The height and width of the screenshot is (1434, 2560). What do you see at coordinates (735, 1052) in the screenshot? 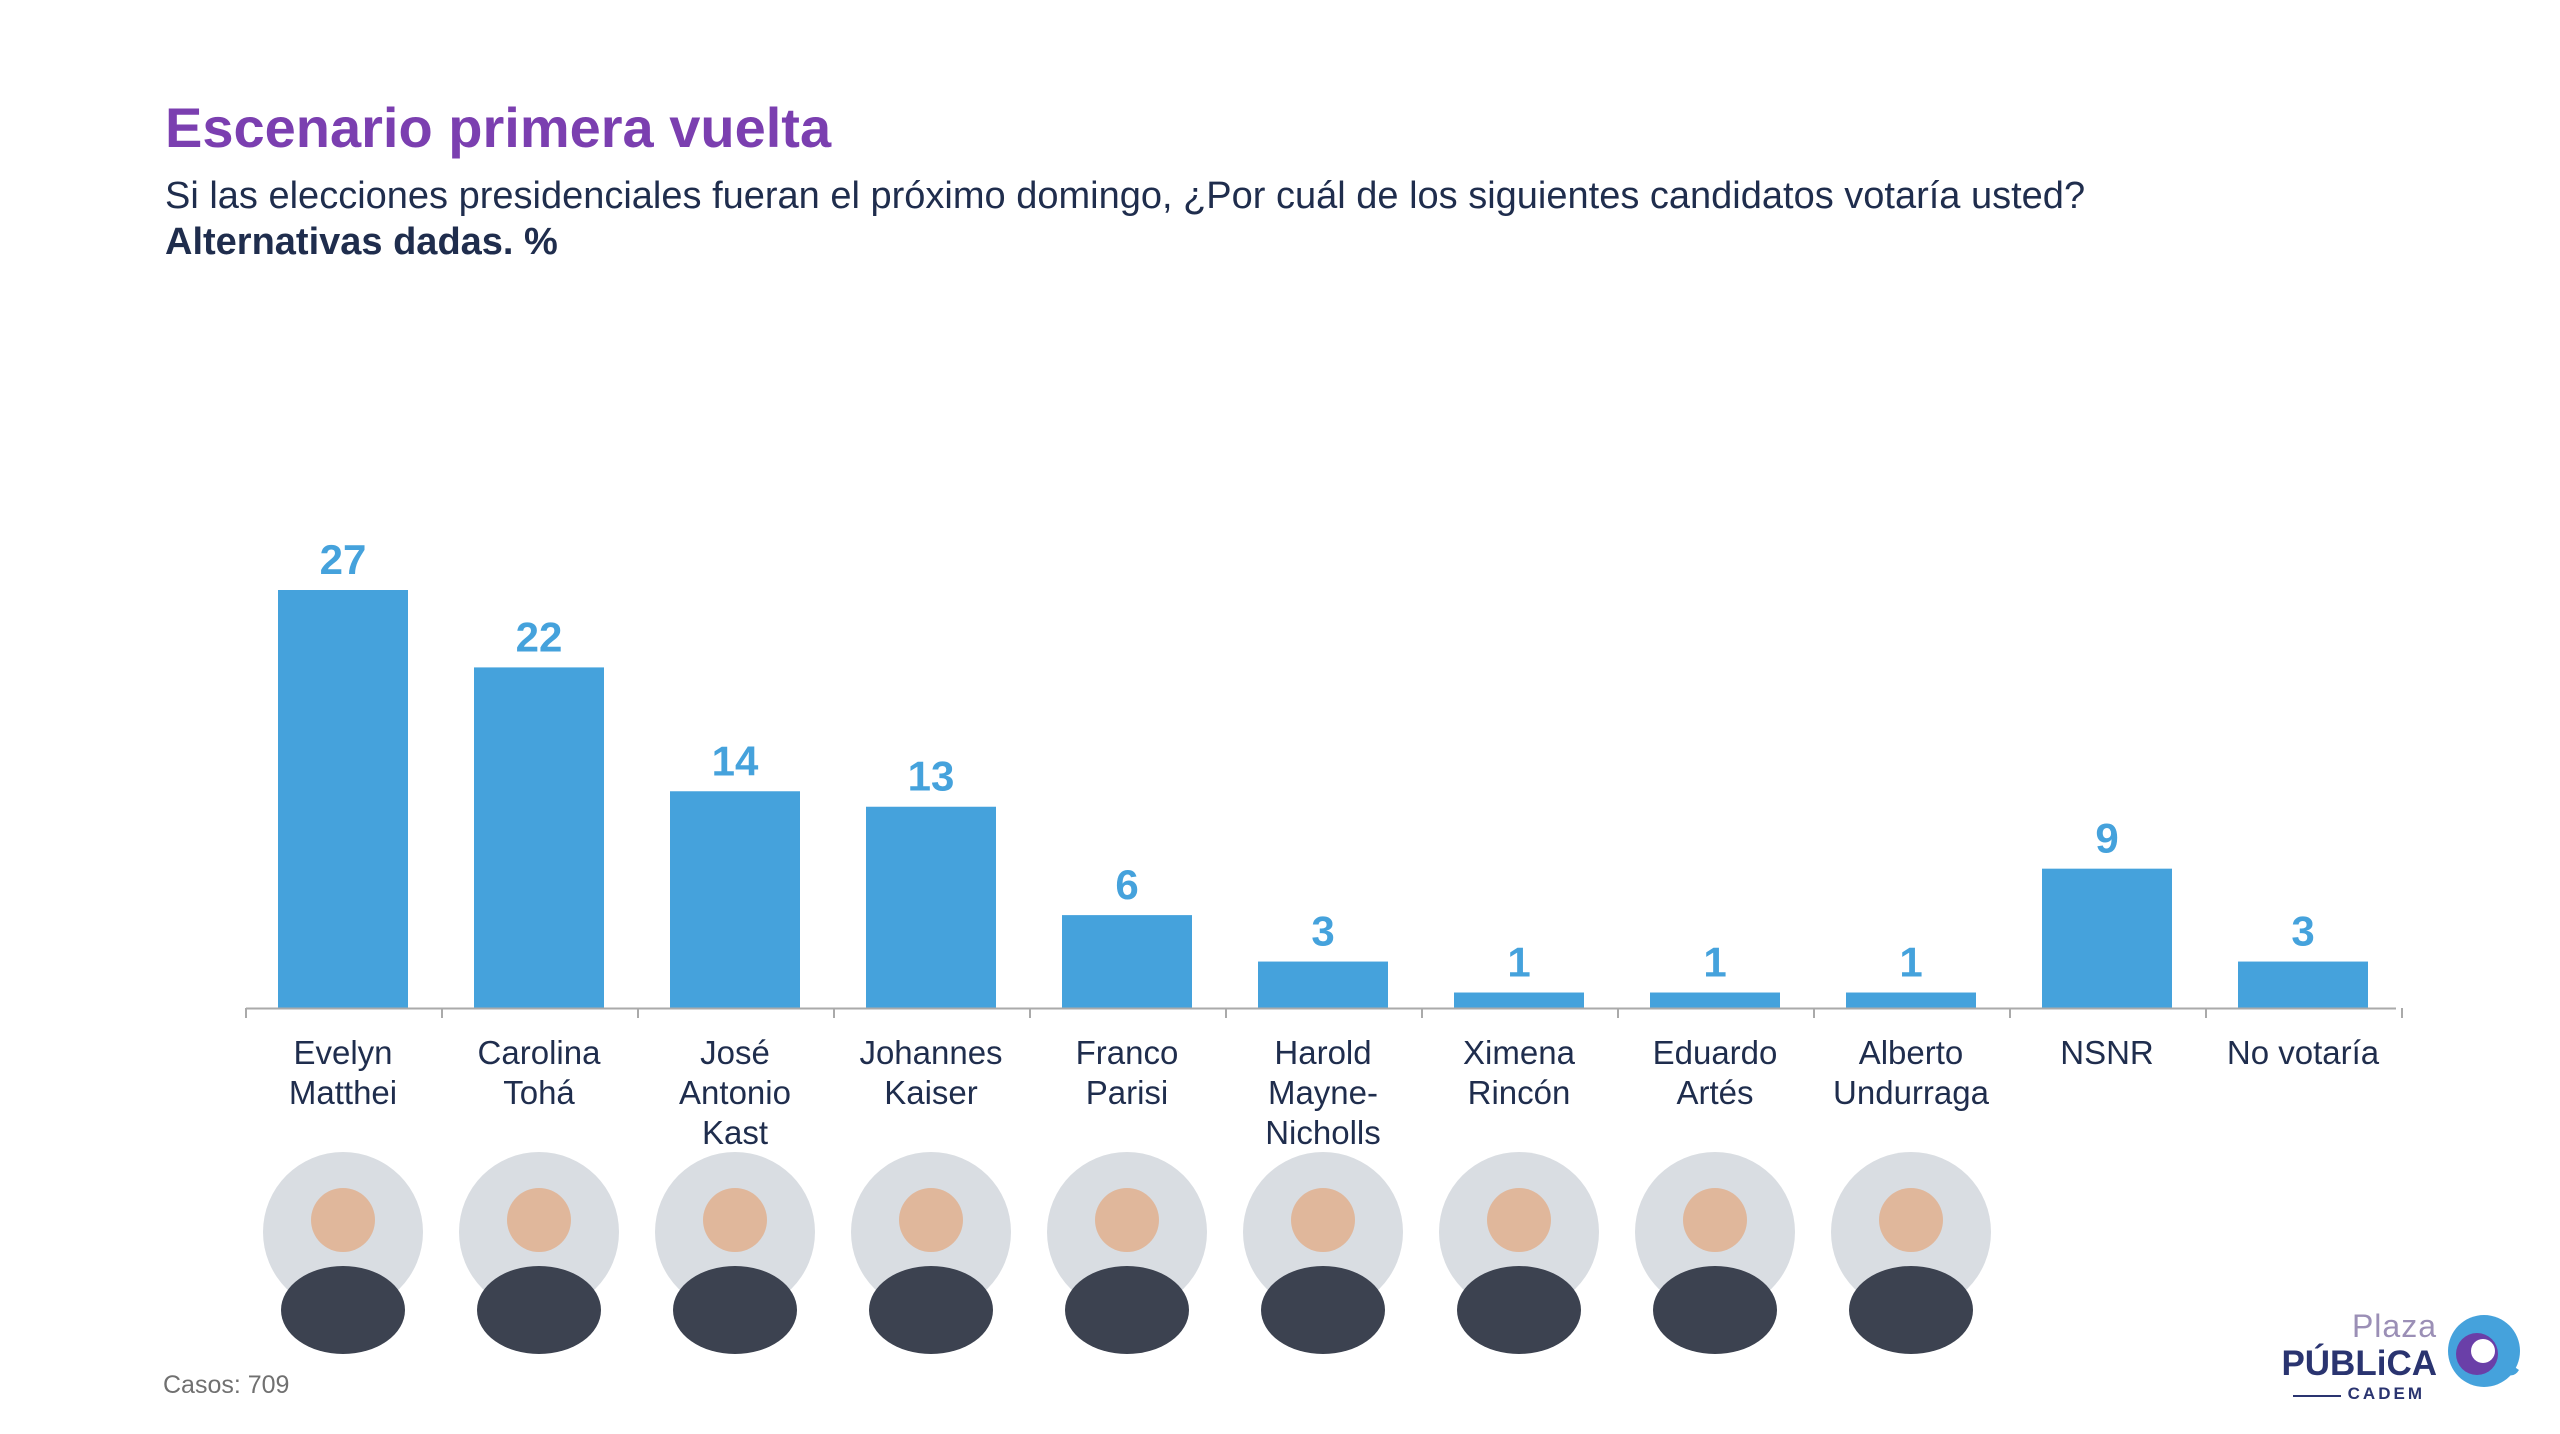
I see `category-label: José` at bounding box center [735, 1052].